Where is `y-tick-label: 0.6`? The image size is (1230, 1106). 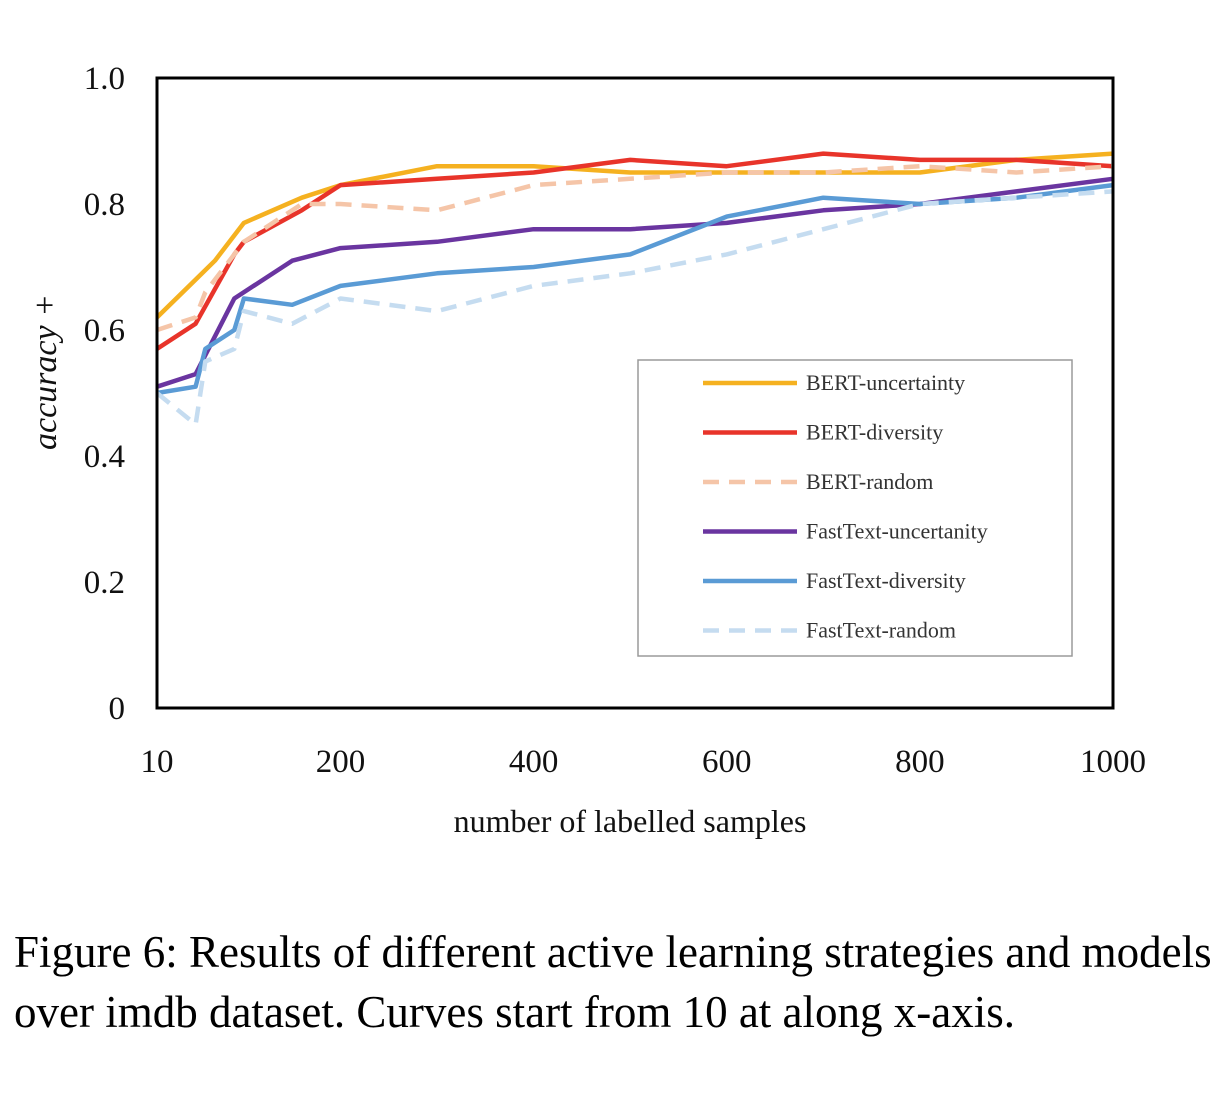
y-tick-label: 0.6 is located at coordinates (104, 331).